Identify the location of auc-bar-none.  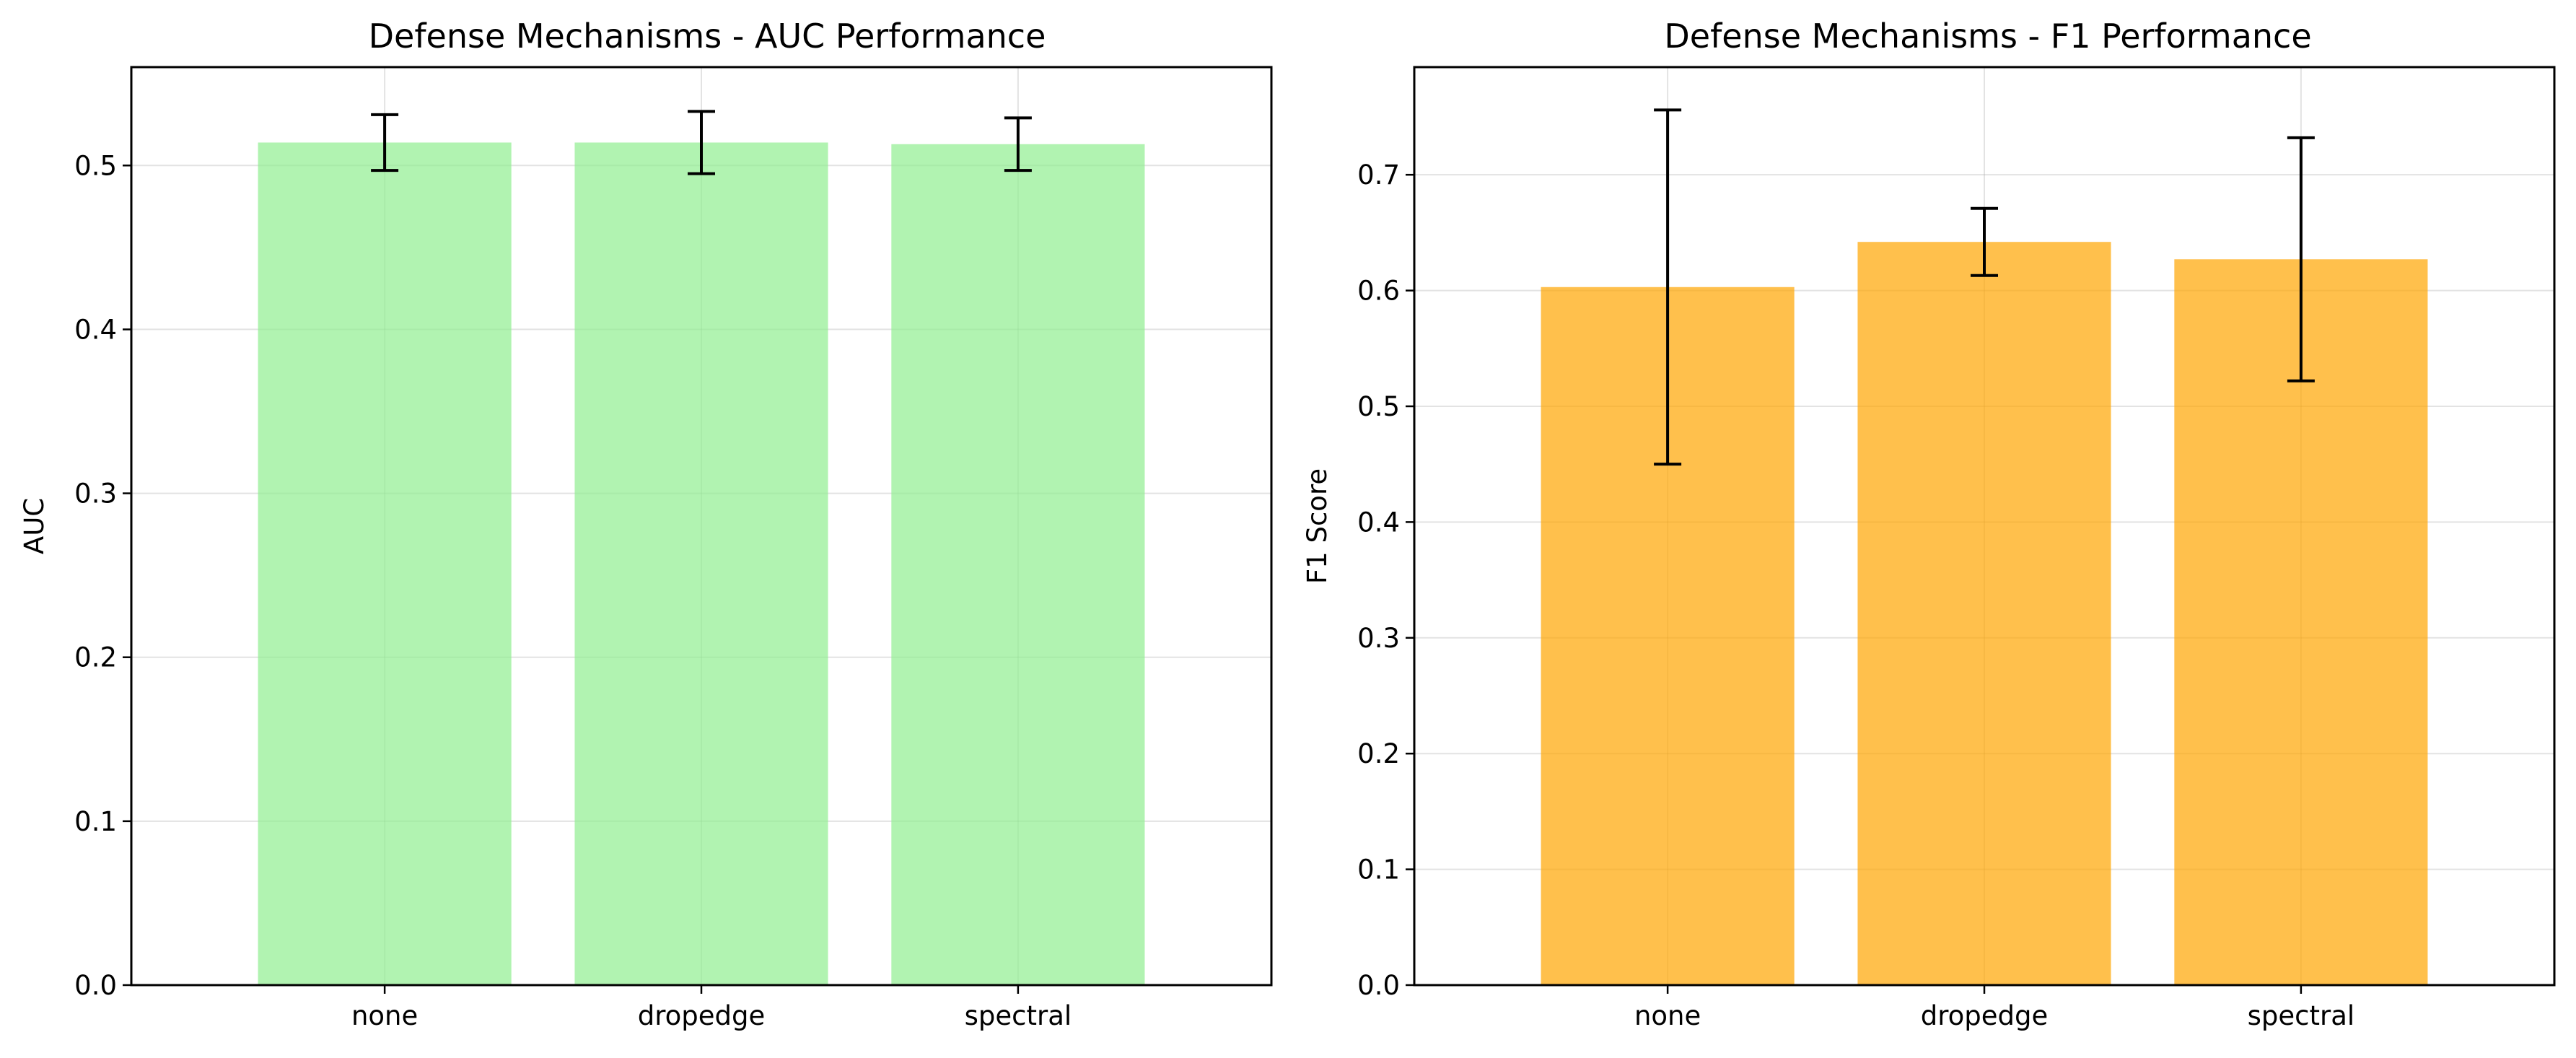
(385, 563).